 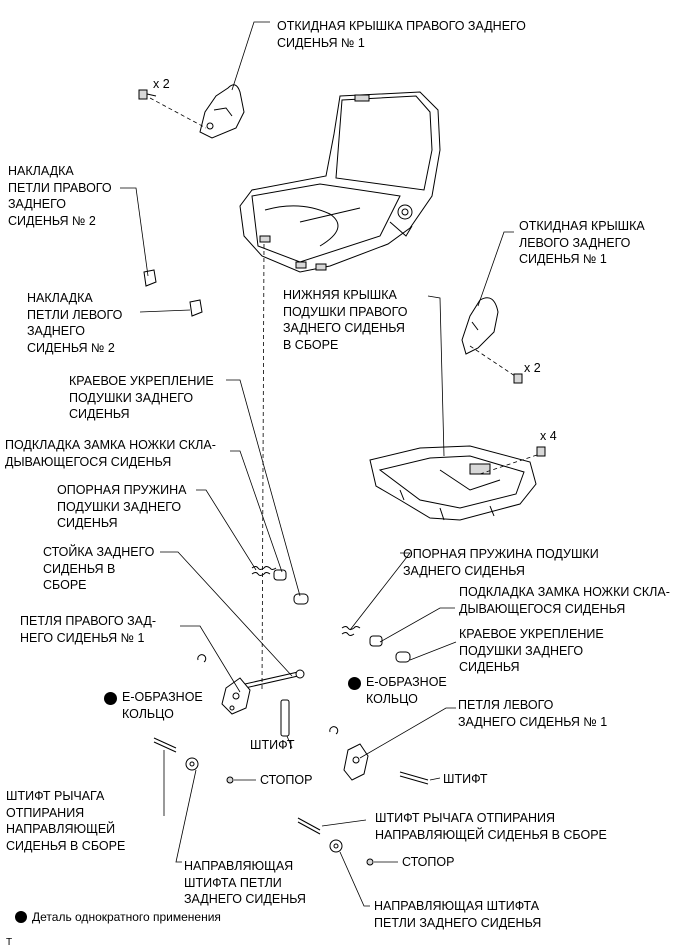 I want to click on release-pin-left-part, so click(x=165, y=745).